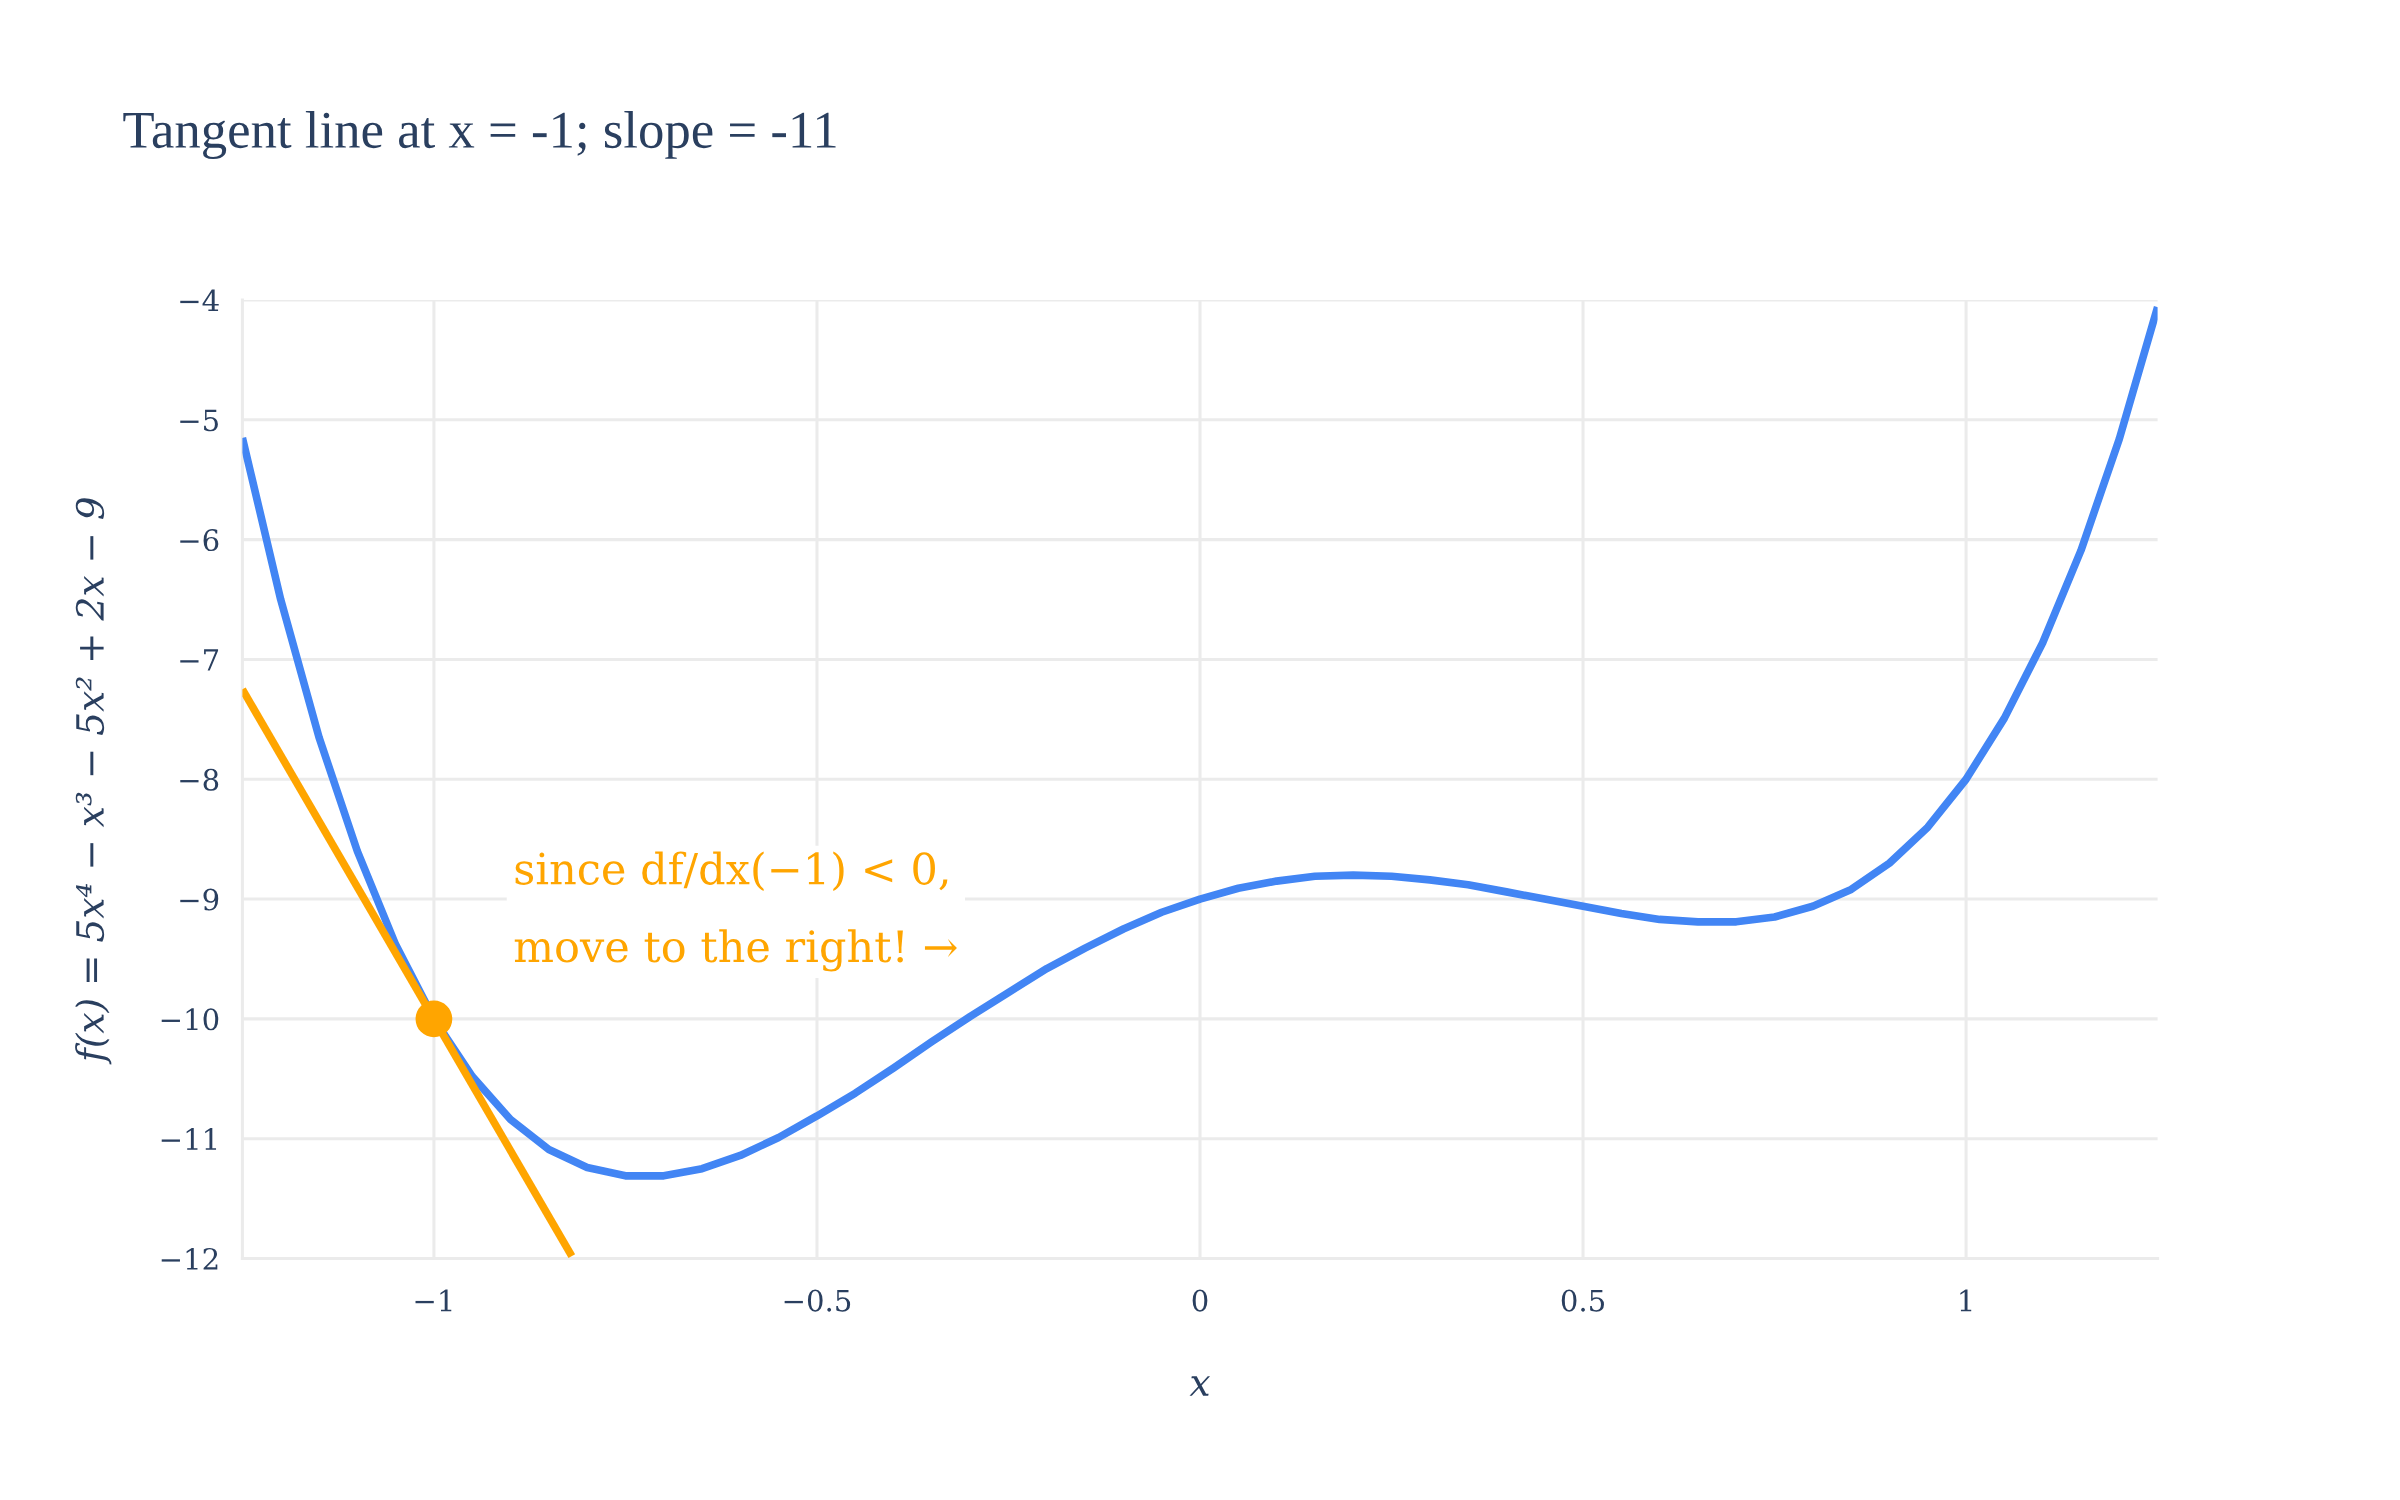 This screenshot has width=2400, height=1500. Describe the element at coordinates (199, 300) in the screenshot. I see `y-tick-label: −4` at that location.